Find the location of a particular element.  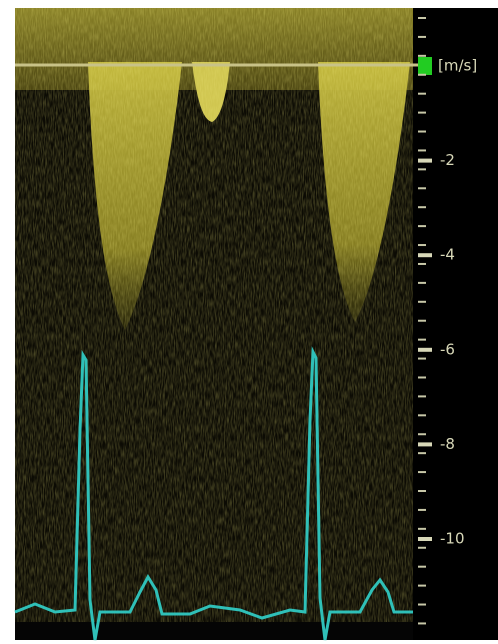

tick-label: -8 is located at coordinates (447, 444).